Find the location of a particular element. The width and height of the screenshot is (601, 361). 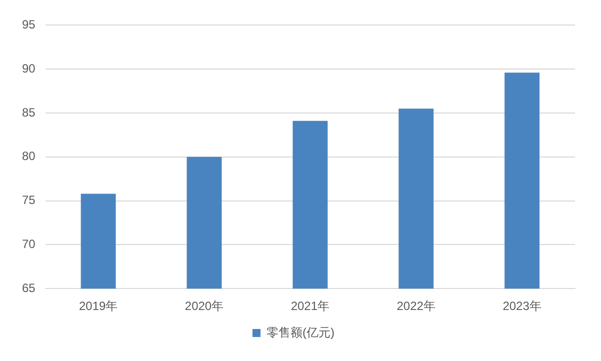

x-tick-label: 2021年 is located at coordinates (310, 306).